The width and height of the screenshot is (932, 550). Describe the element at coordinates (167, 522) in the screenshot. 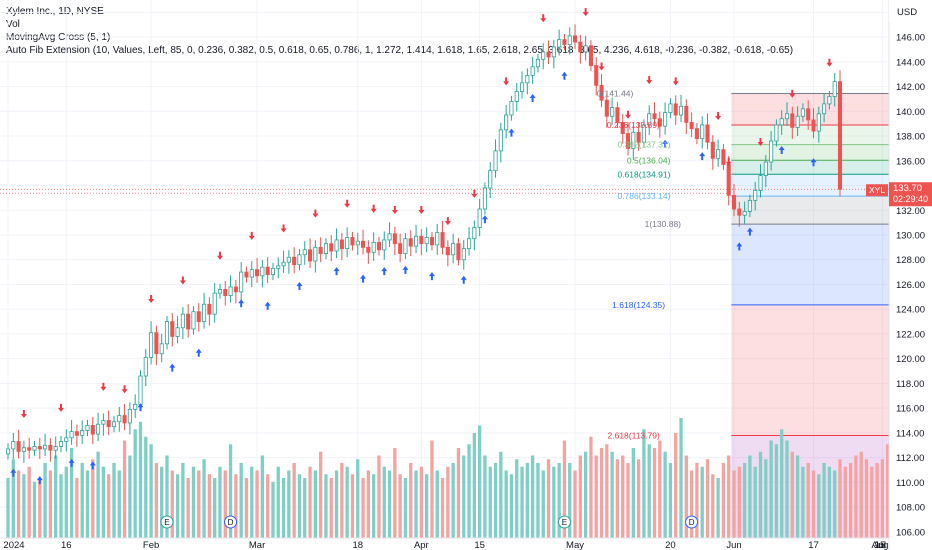

I see `event-badge-circle` at that location.